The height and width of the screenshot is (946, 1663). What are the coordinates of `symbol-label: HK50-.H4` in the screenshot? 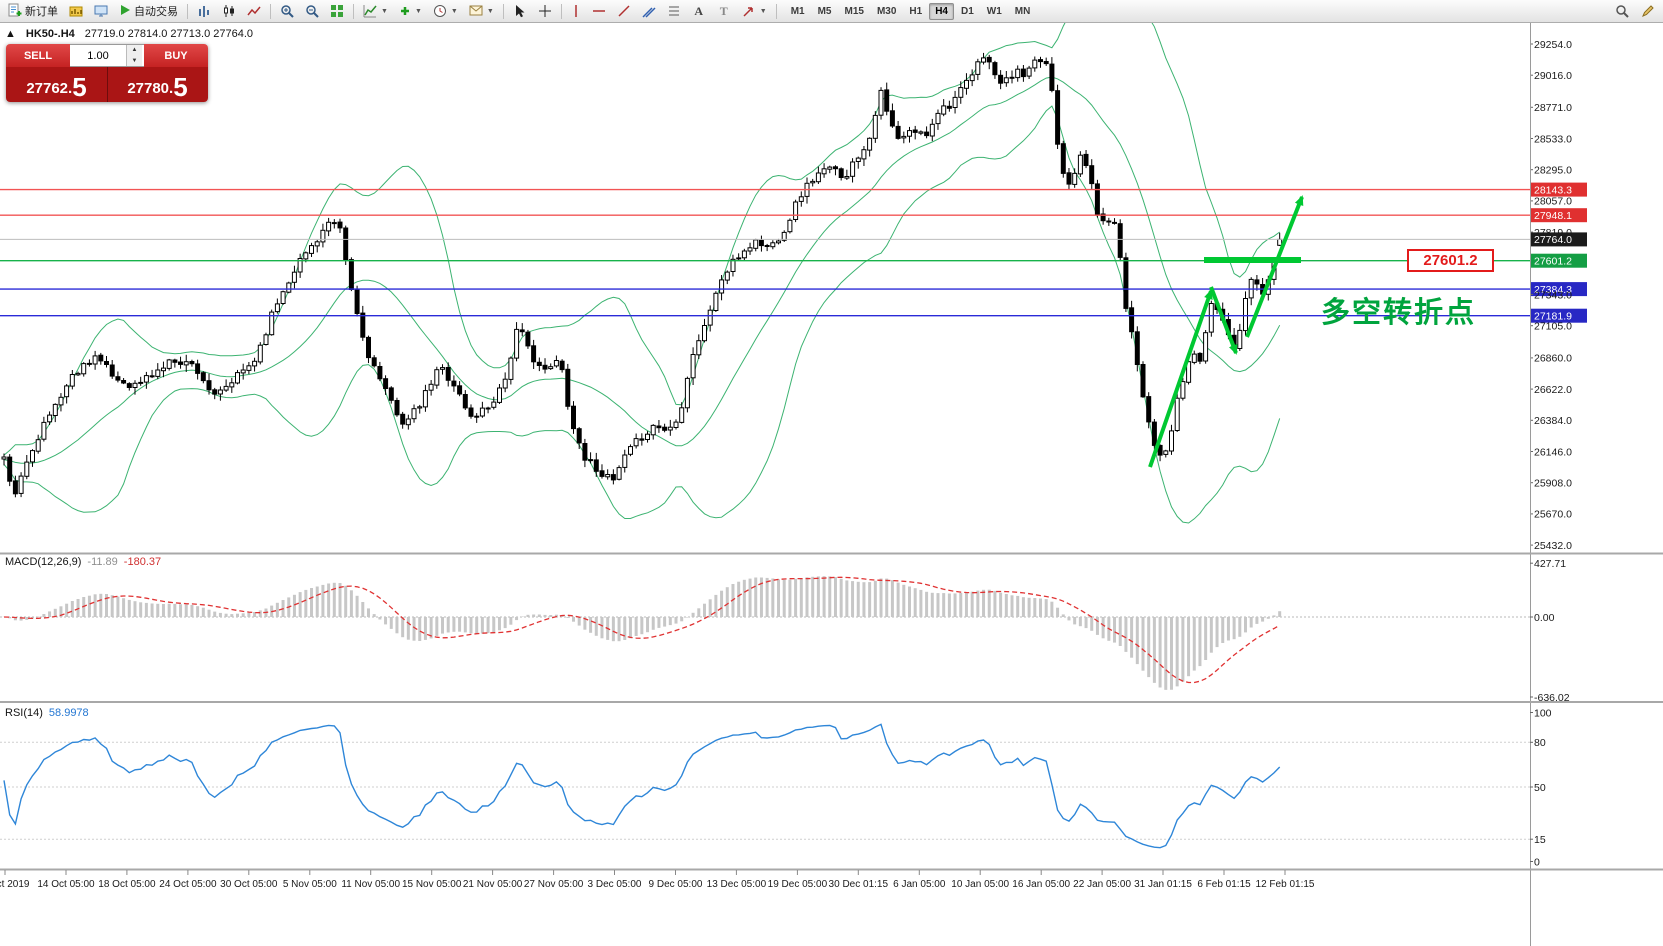 It's located at (50, 34).